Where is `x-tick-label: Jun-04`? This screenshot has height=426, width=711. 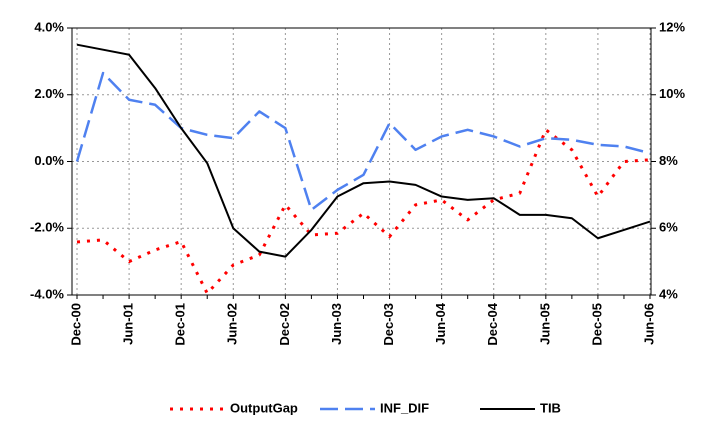 x-tick-label: Jun-04 is located at coordinates (440, 323).